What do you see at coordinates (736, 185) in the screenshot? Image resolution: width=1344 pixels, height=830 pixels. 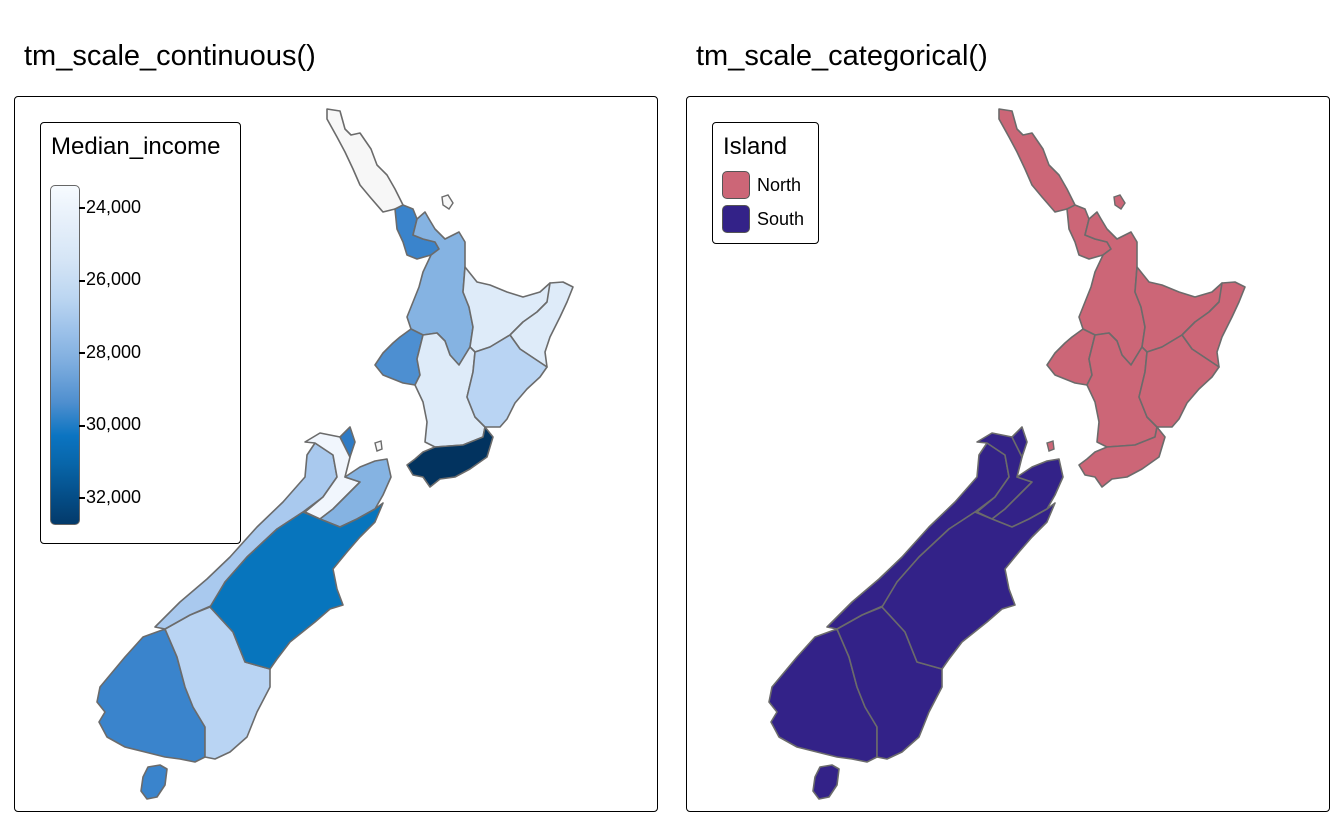 I see `north-swatch` at bounding box center [736, 185].